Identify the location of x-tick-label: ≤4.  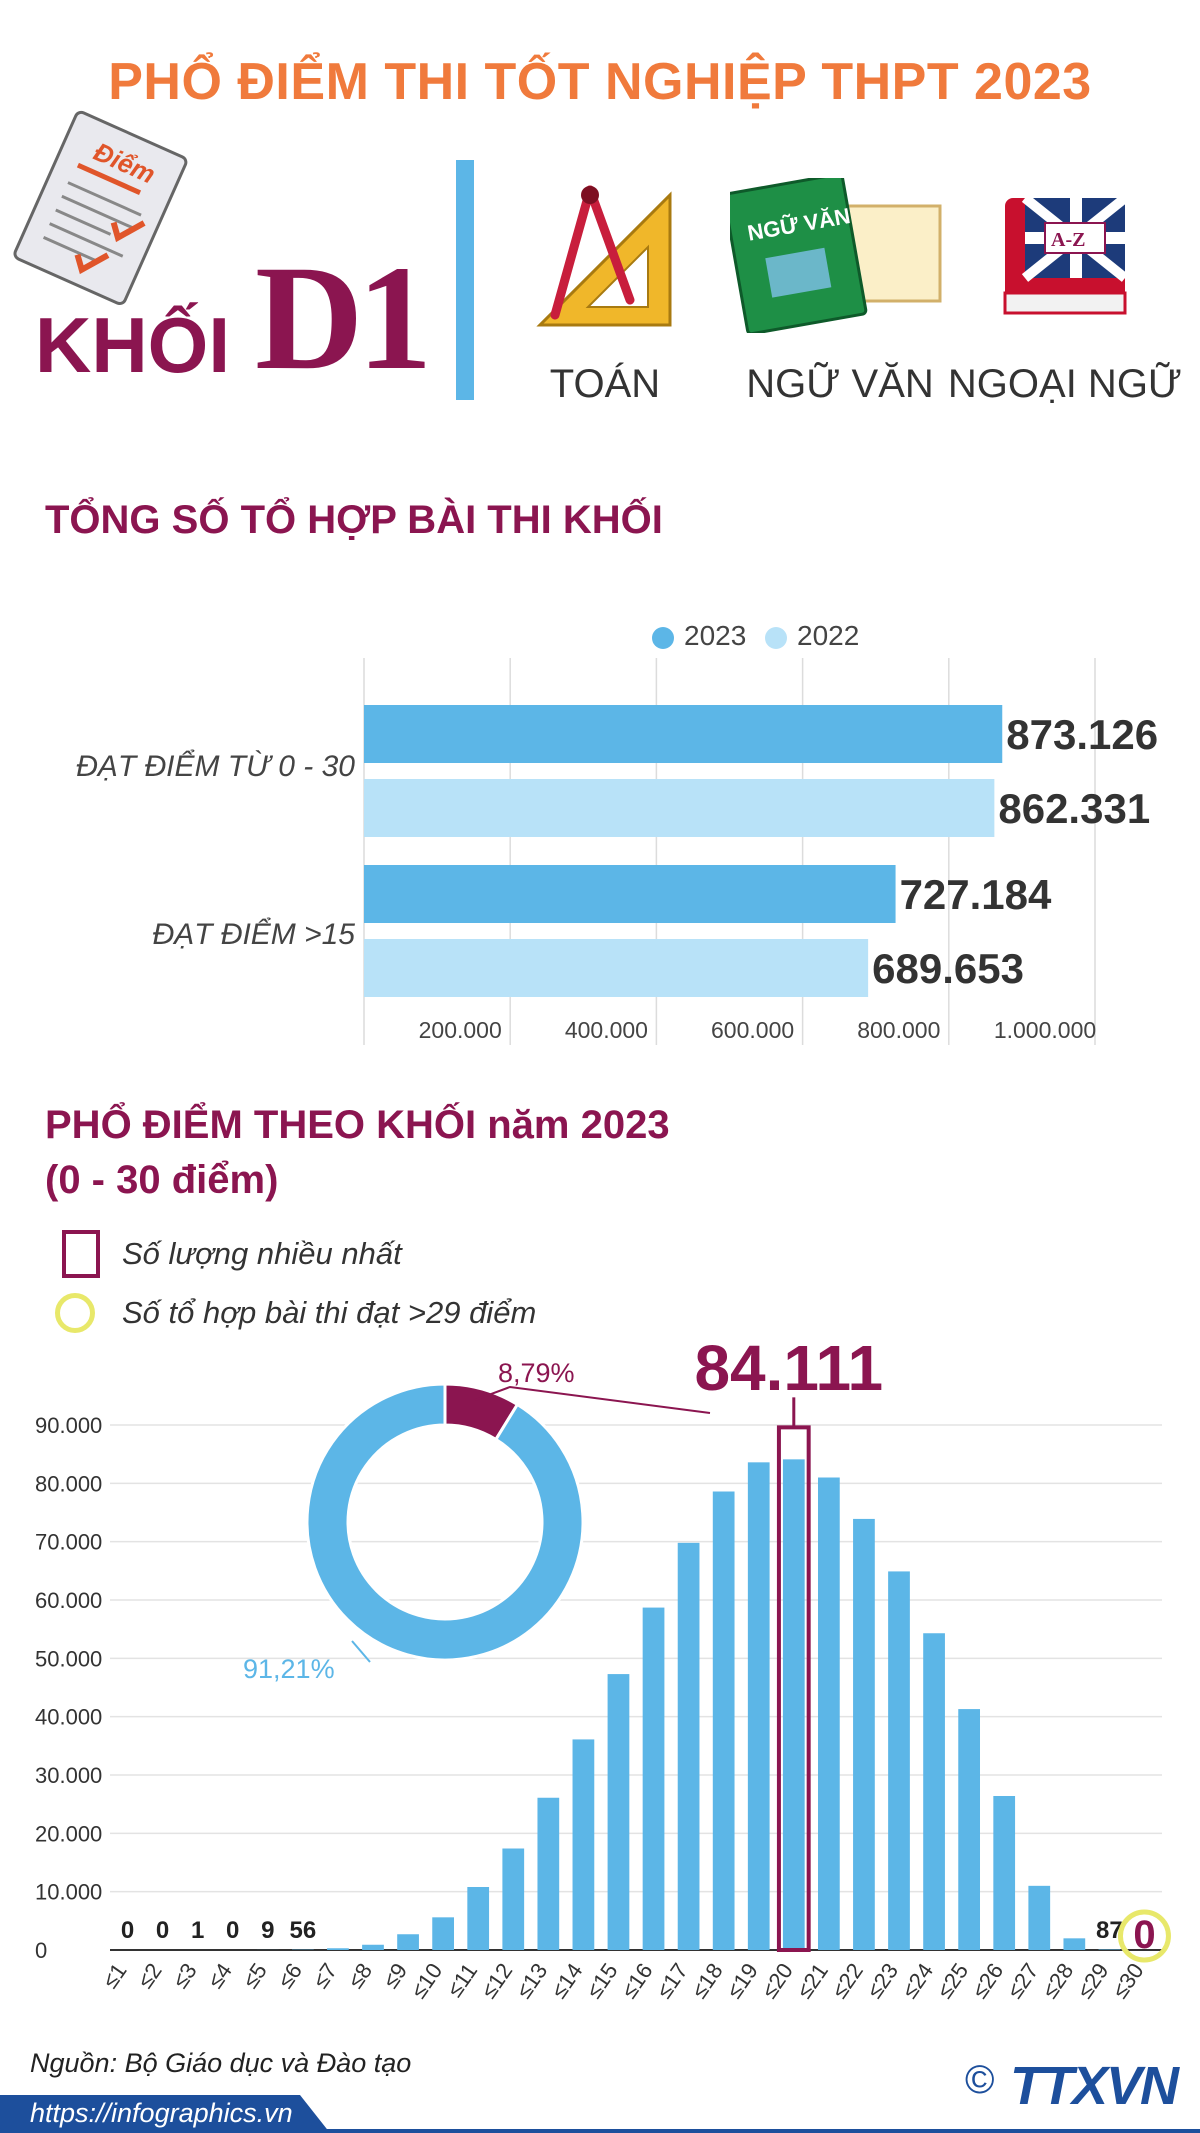
(219, 1976).